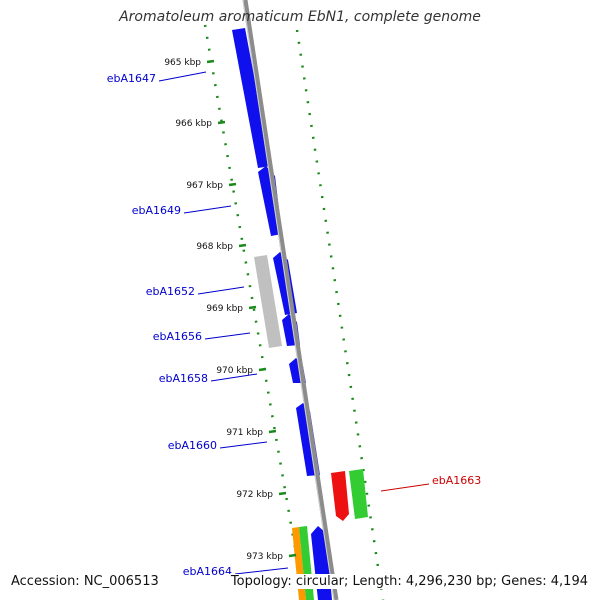 This screenshot has width=600, height=600. Describe the element at coordinates (207, 571) in the screenshot. I see `gene-label: ebA1664` at that location.